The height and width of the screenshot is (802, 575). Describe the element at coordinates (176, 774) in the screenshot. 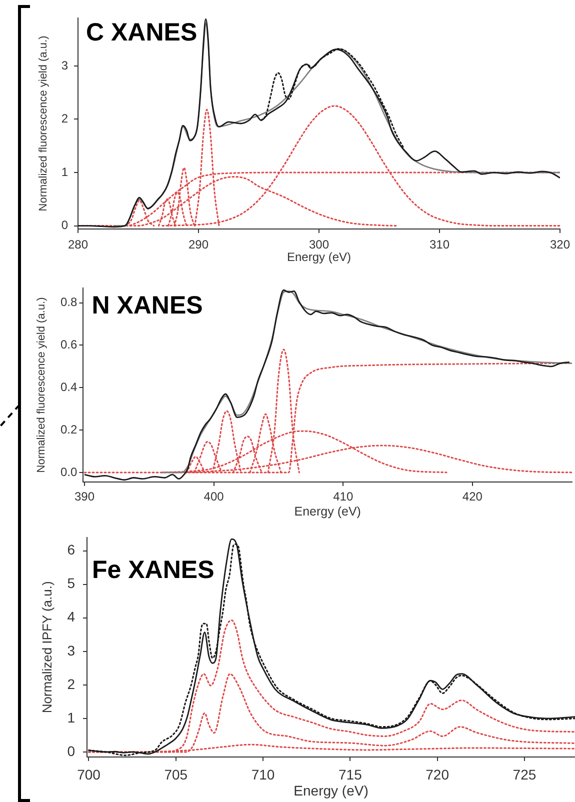

I see `x-tick-label: 705` at that location.